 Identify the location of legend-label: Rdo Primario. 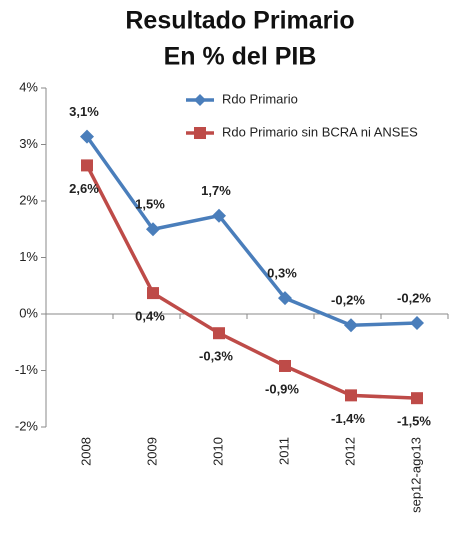
(260, 98).